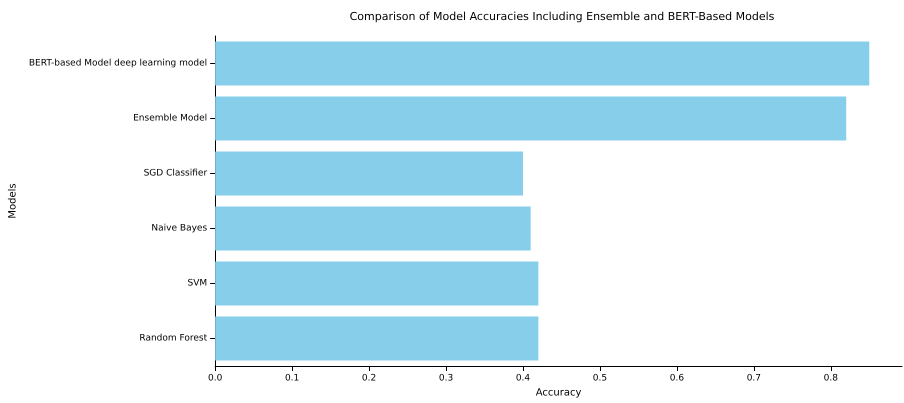 The image size is (904, 403). I want to click on x-tick-label: 0.4, so click(523, 379).